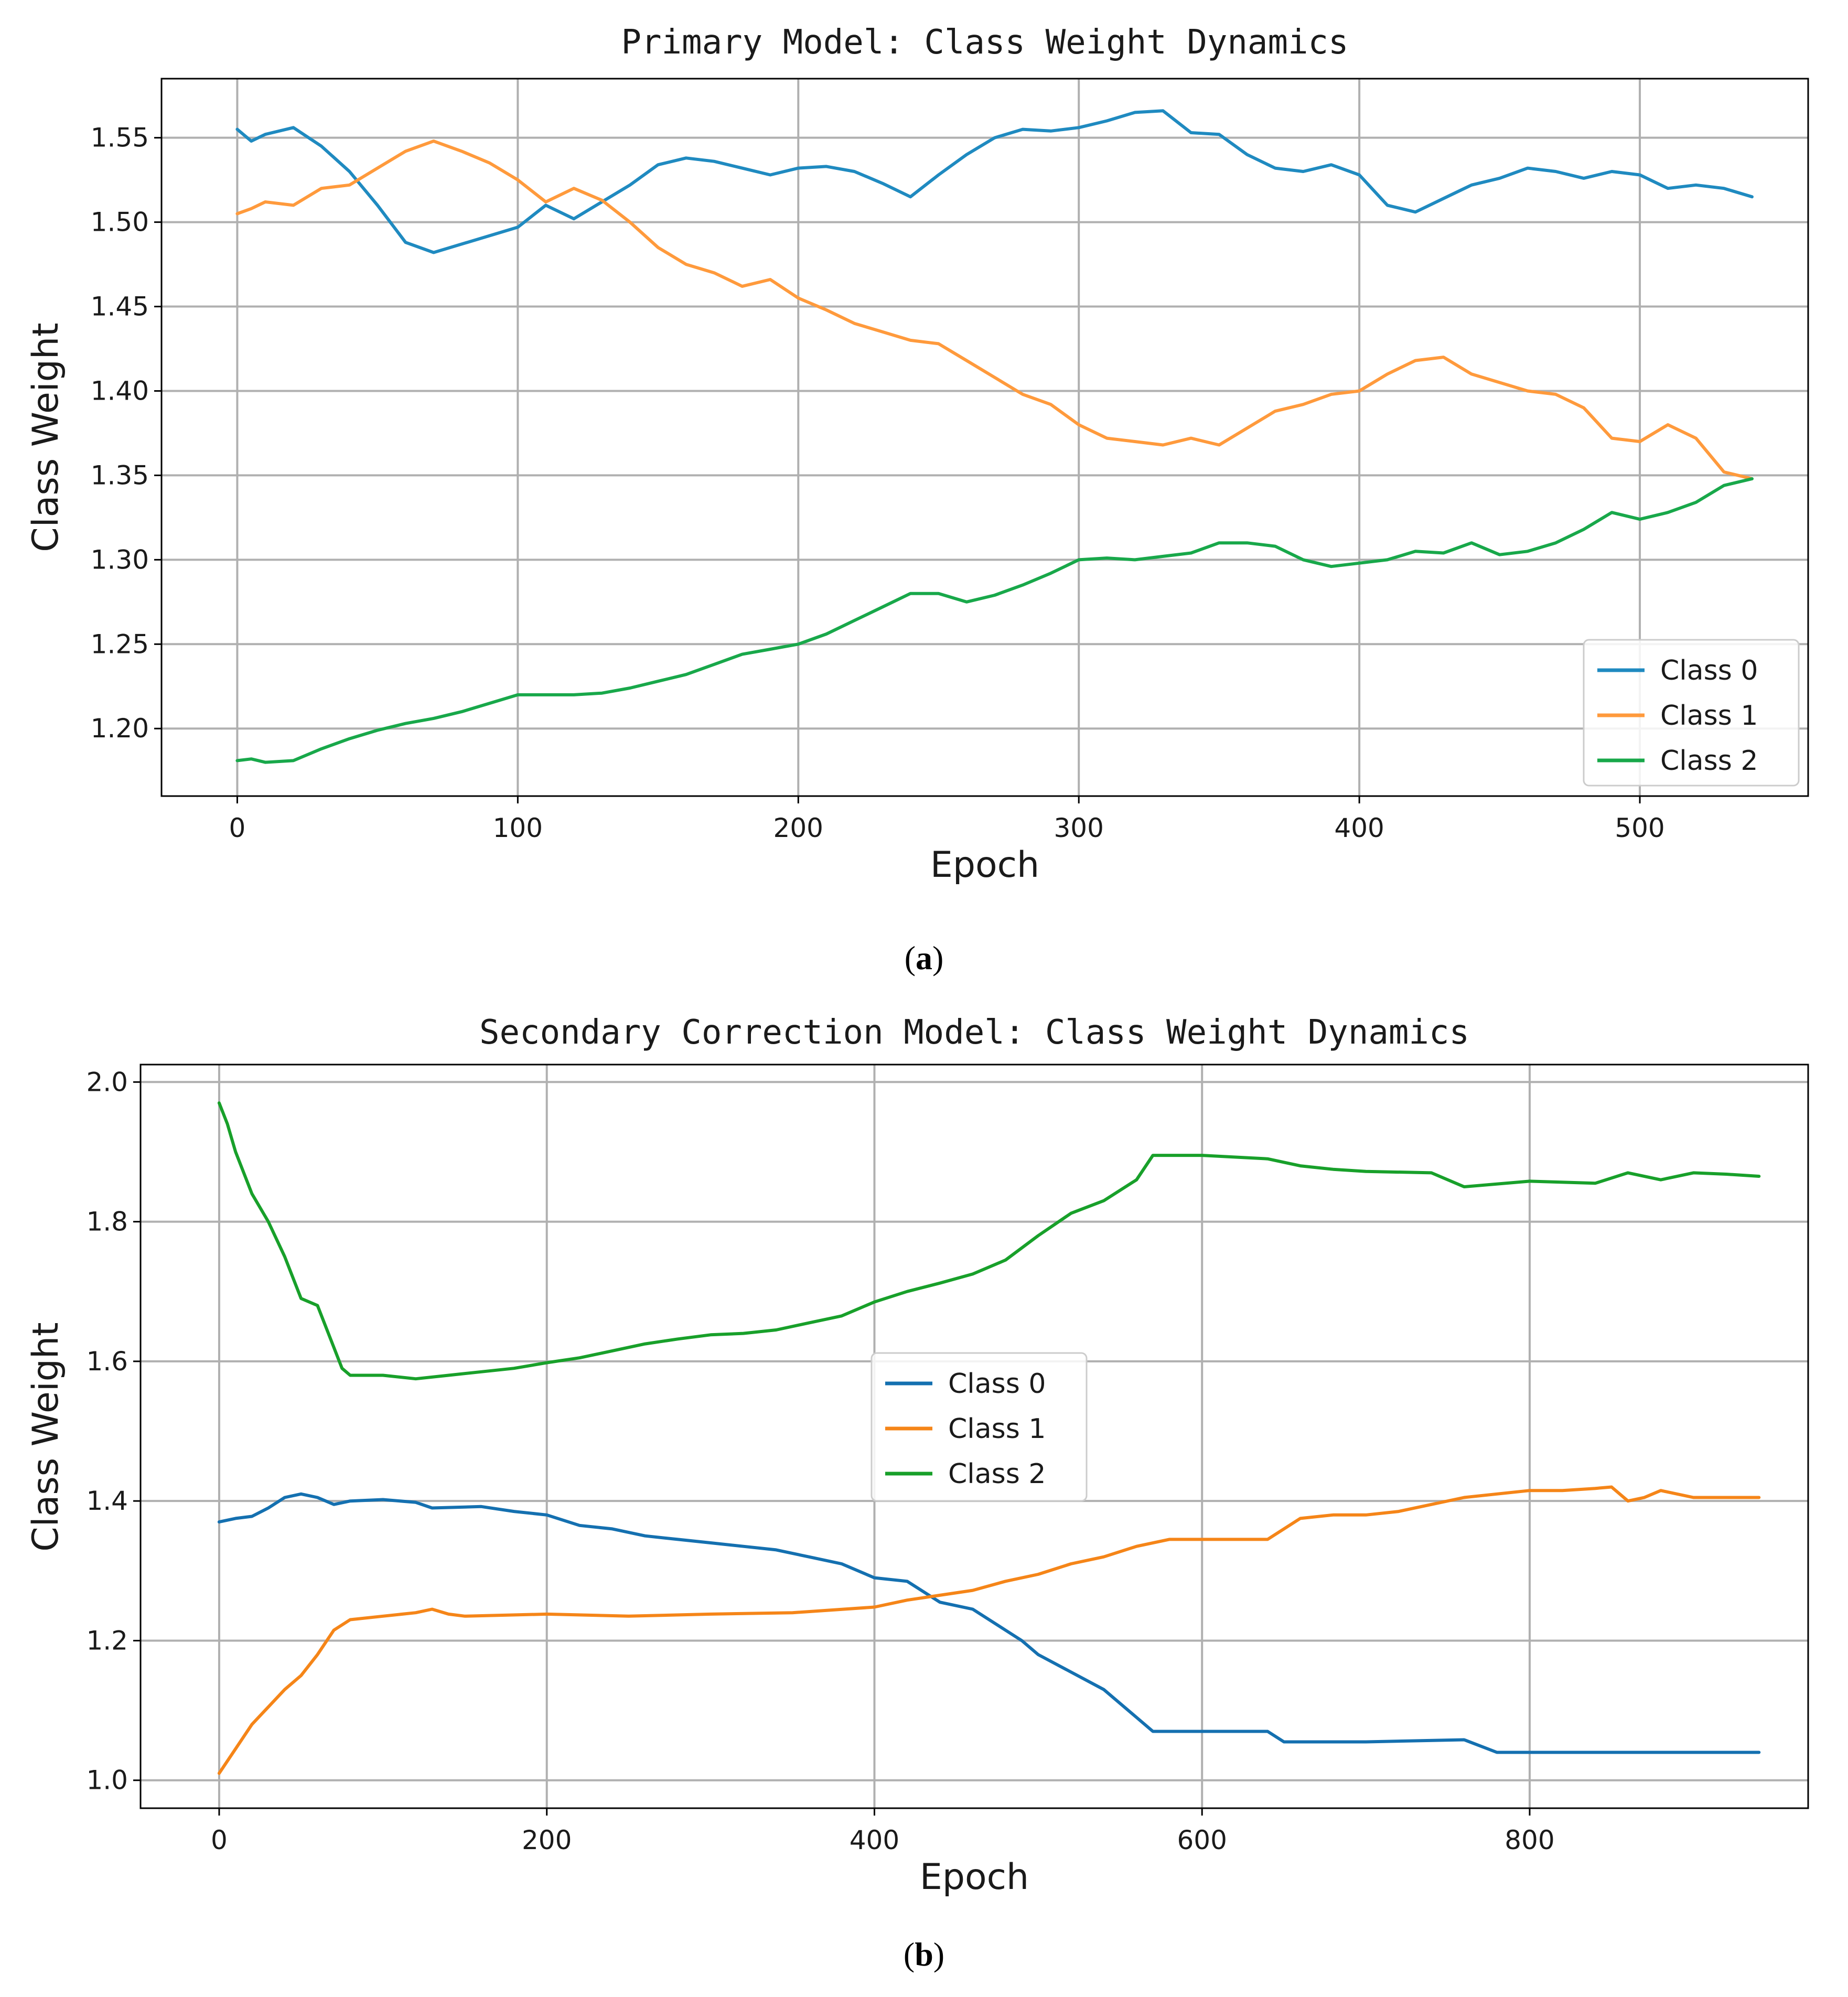  I want to click on chart-b-legend-label-class-0: Class 0, so click(997, 1384).